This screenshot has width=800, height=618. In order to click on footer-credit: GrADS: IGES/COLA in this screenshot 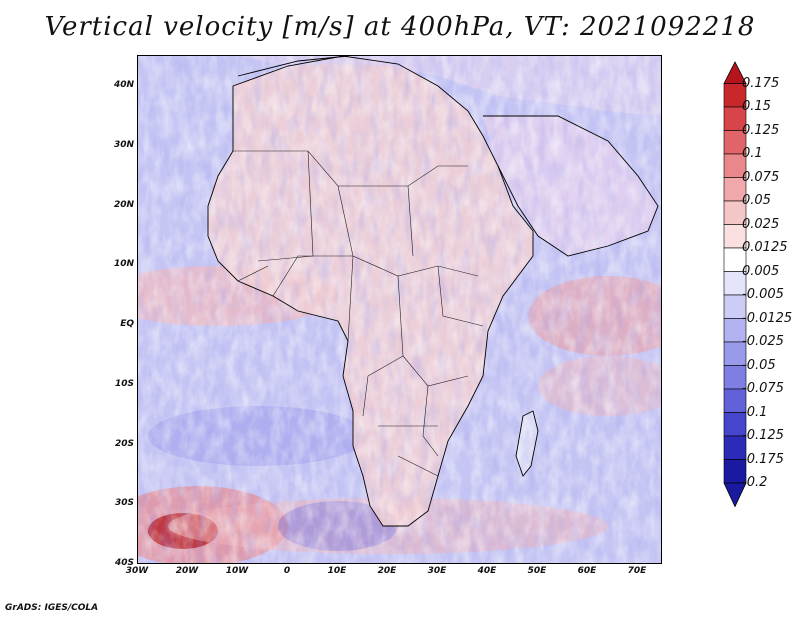, I will do `click(52, 608)`.